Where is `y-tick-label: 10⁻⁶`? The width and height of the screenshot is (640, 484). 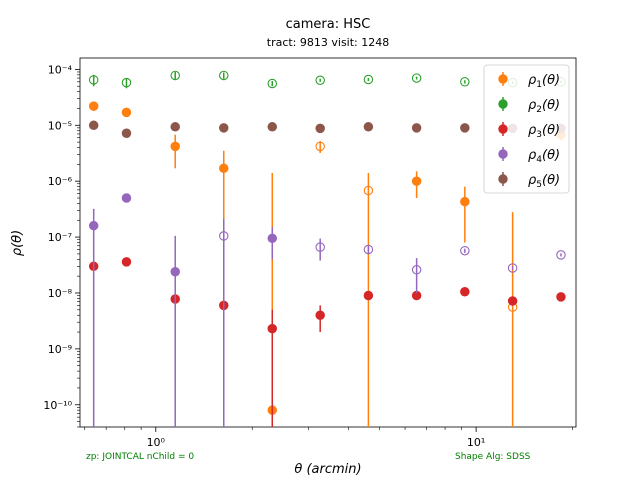 y-tick-label: 10⁻⁶ is located at coordinates (60, 181).